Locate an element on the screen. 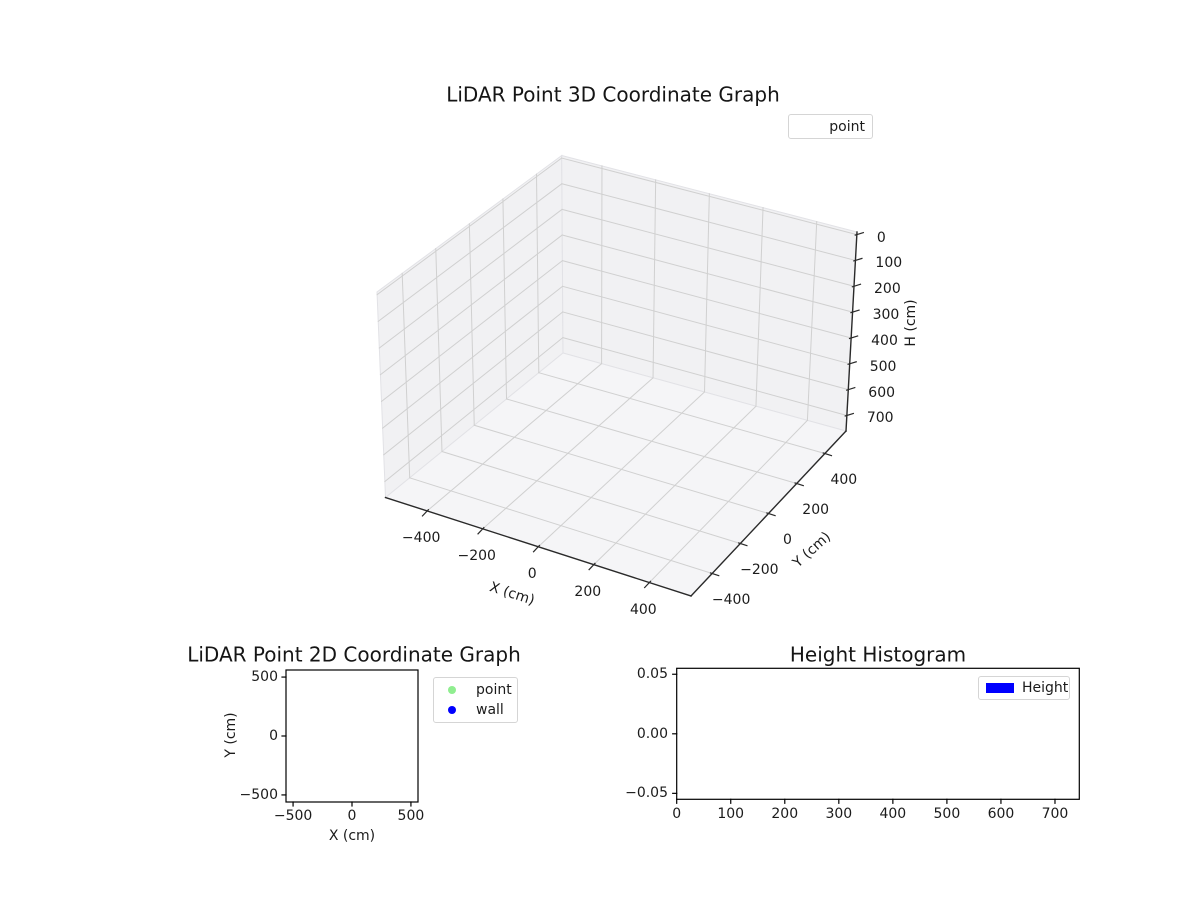 The height and width of the screenshot is (900, 1200). histogram-title: Height Histogram is located at coordinates (878, 654).